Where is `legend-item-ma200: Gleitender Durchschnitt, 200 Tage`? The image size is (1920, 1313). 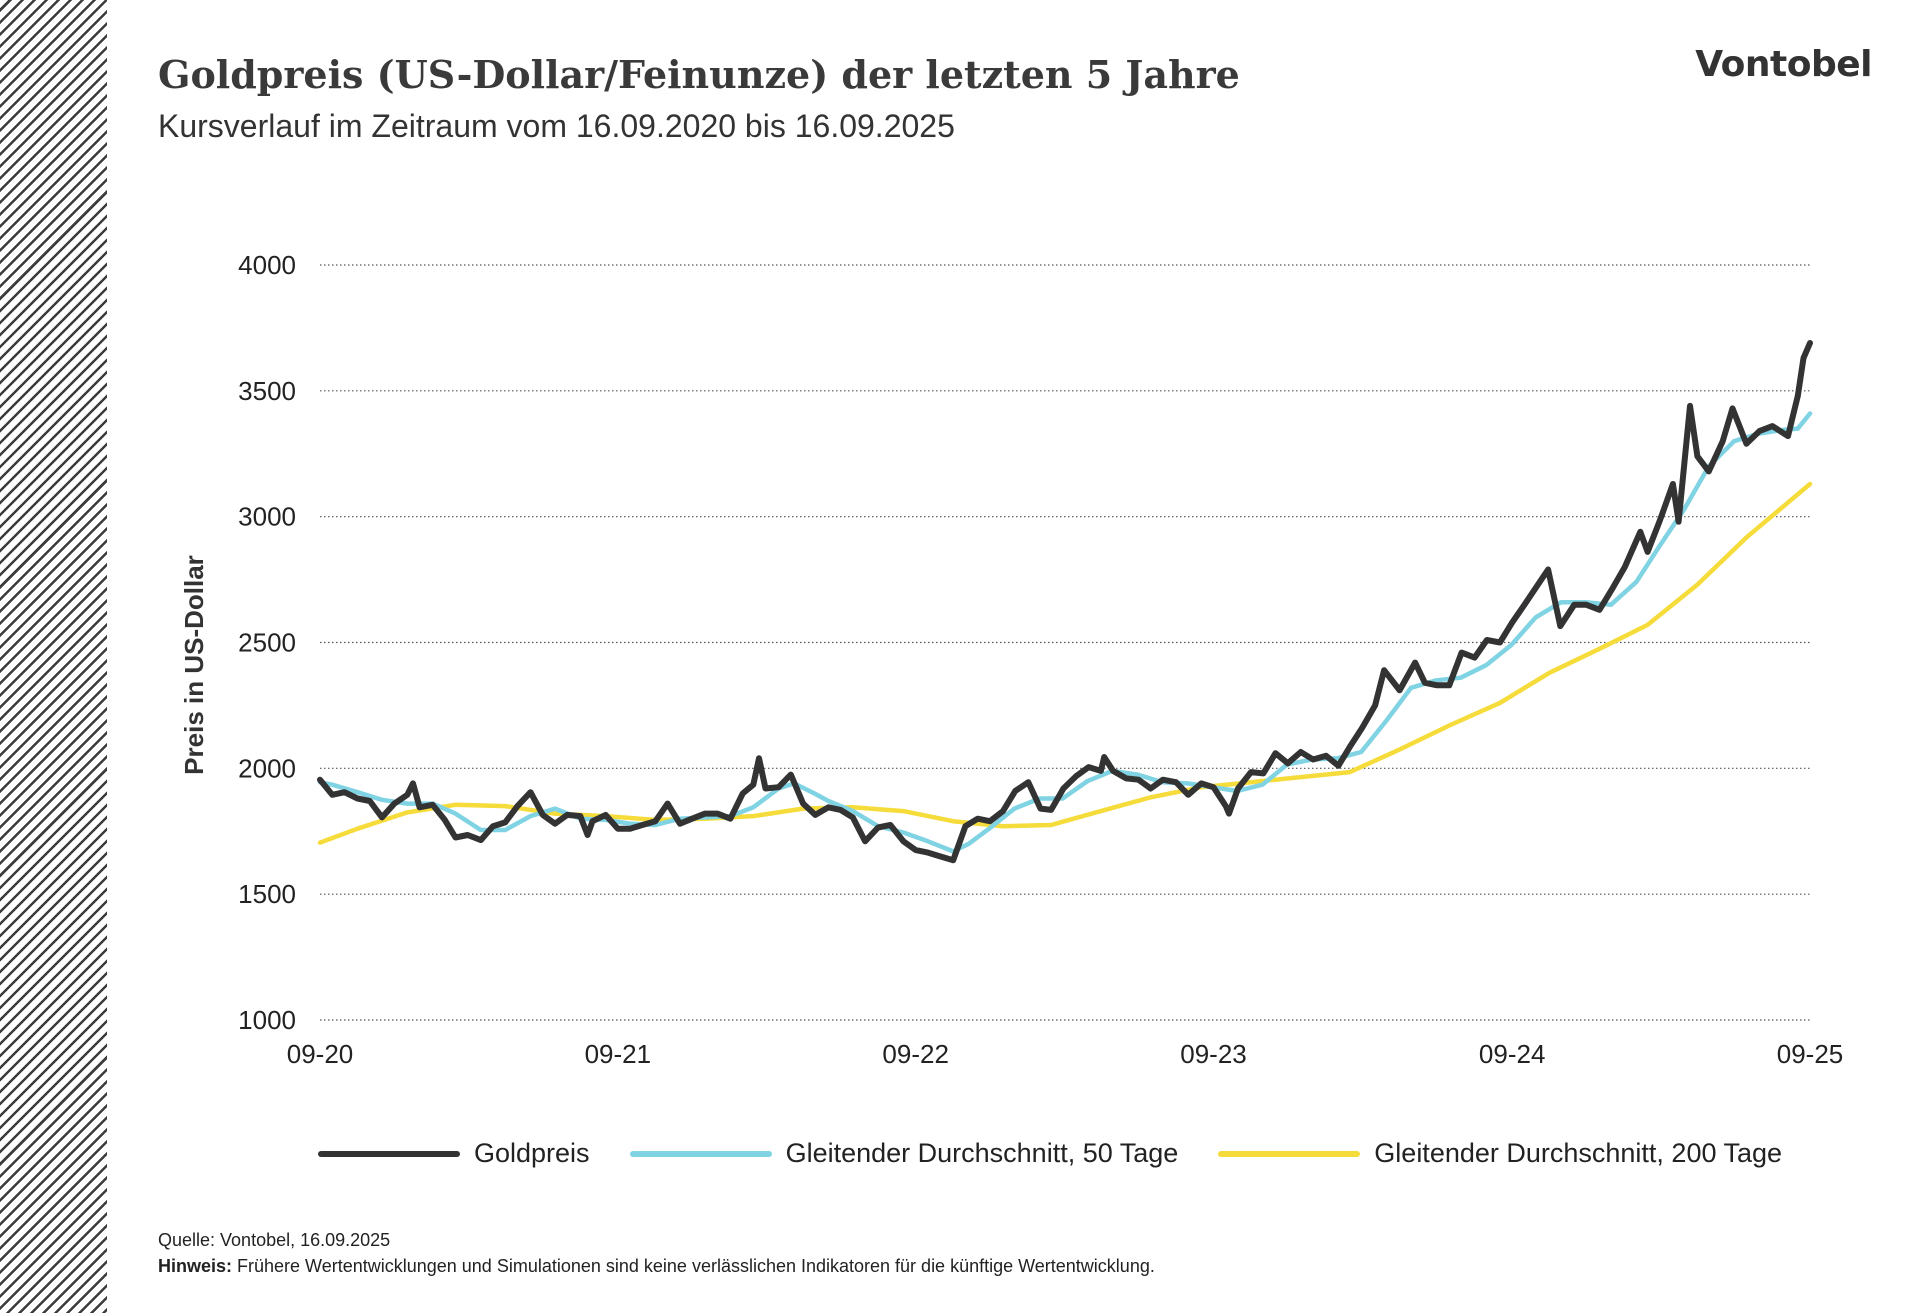
legend-item-ma200: Gleitender Durchschnitt, 200 Tage is located at coordinates (1500, 1153).